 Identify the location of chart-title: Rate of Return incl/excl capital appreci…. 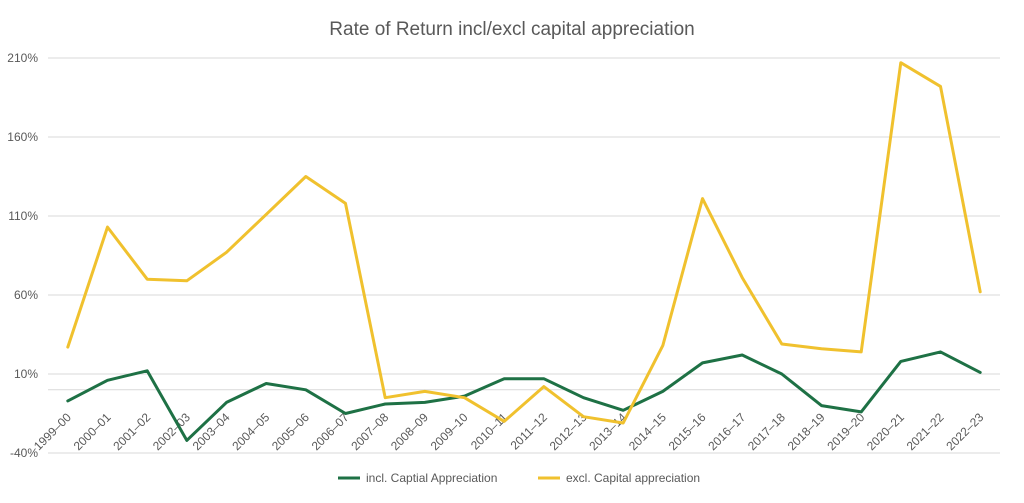
(511, 29).